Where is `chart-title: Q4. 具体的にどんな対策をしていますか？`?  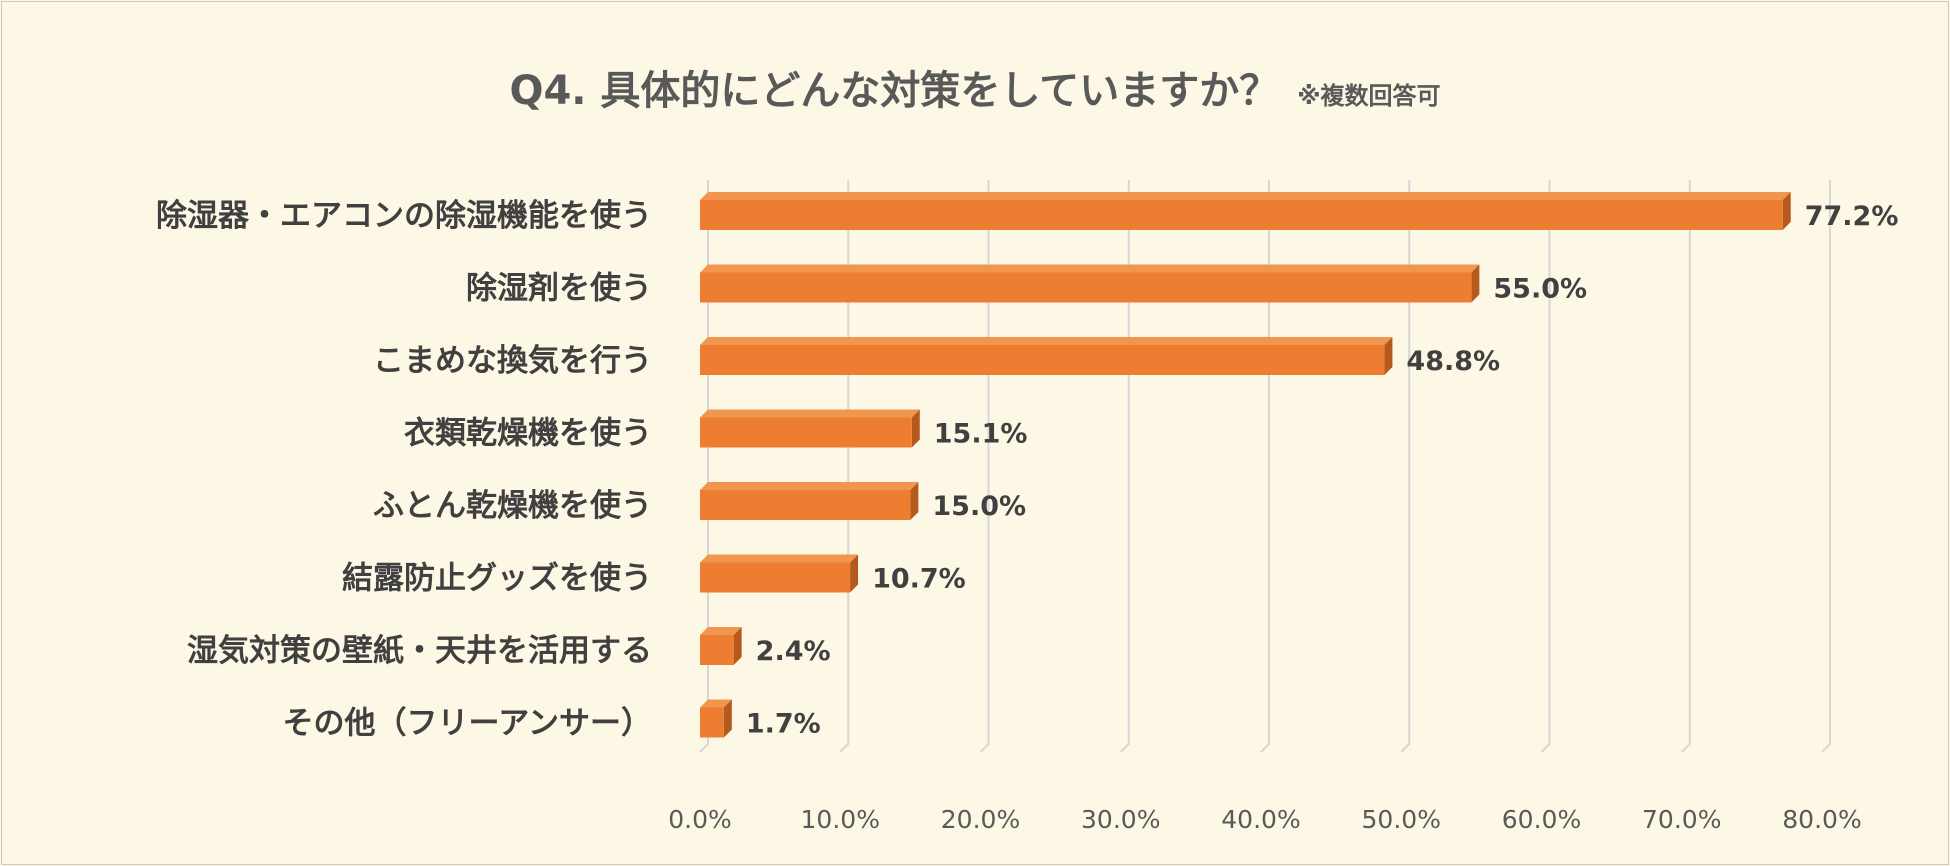
chart-title: Q4. 具体的にどんな対策をしていますか？ is located at coordinates (894, 91).